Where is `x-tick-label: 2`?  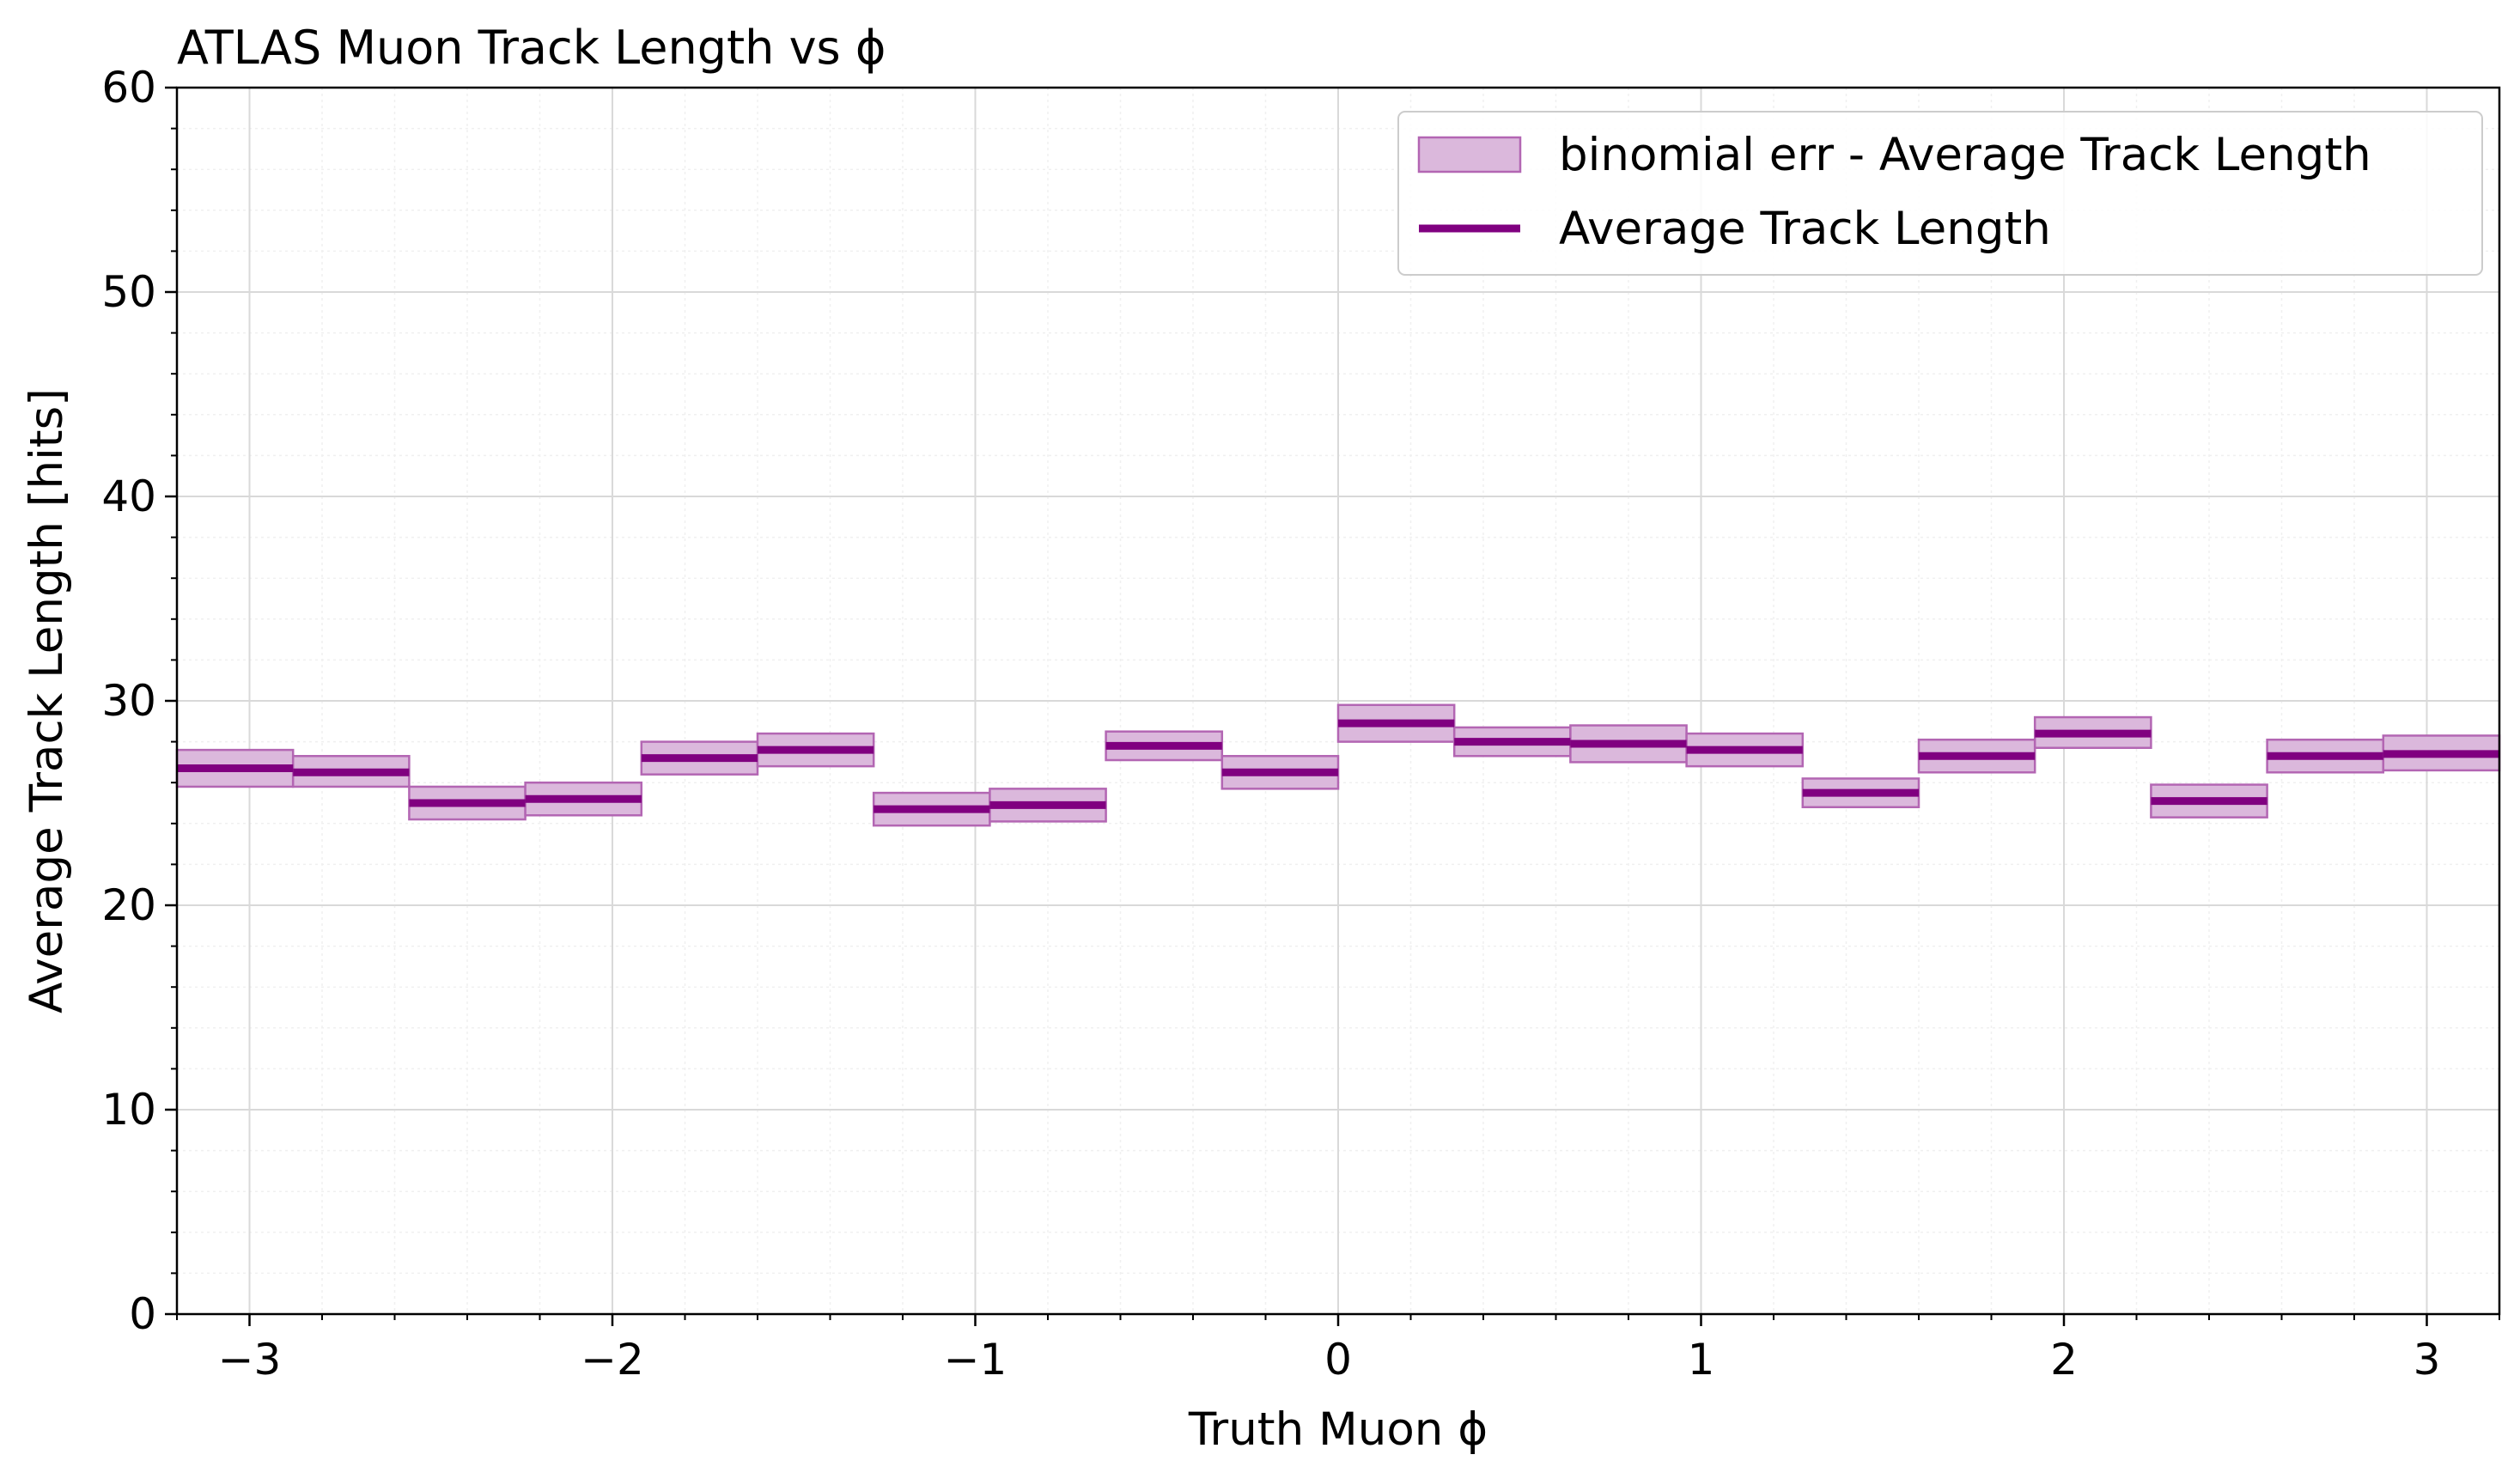 x-tick-label: 2 is located at coordinates (2064, 1360).